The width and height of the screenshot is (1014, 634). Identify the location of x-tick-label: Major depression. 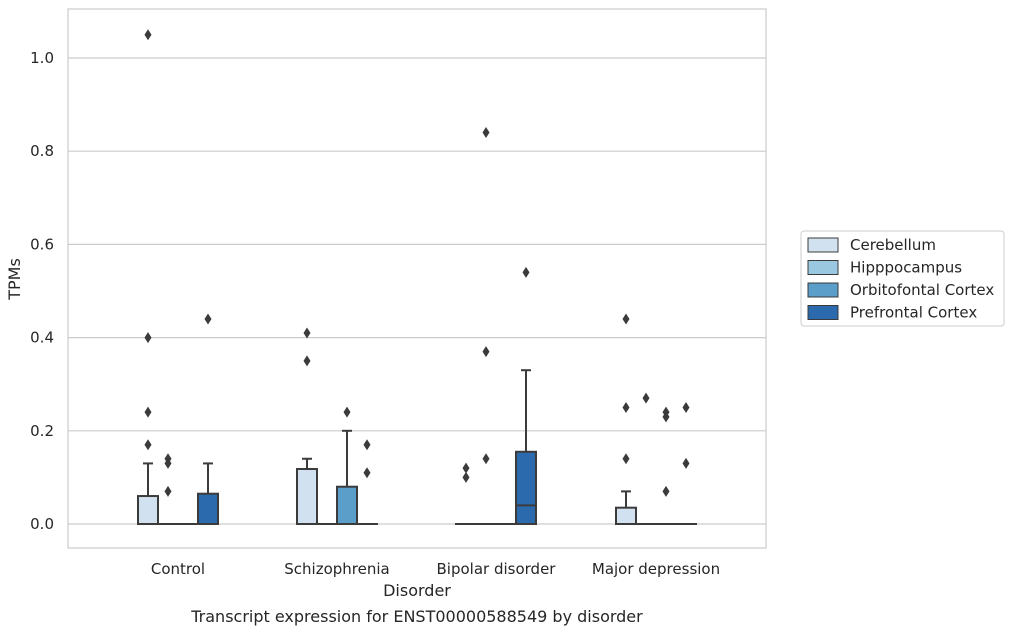
(656, 569).